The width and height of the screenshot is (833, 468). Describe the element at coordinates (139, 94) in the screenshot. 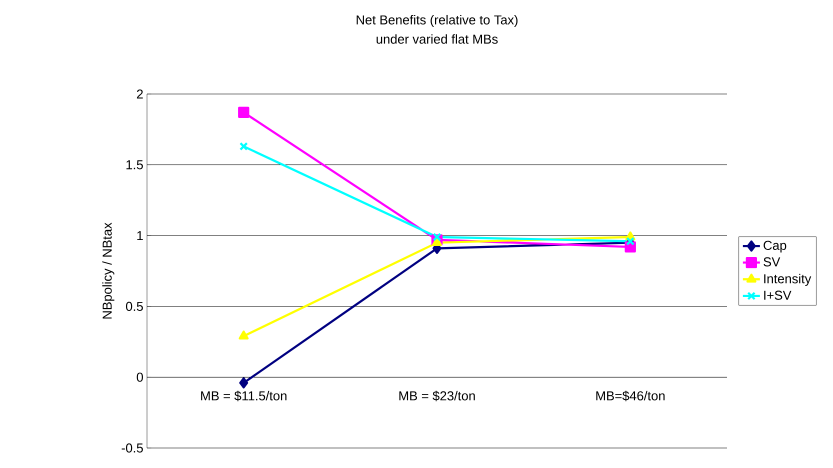

I see `y-tick-label: 2` at that location.